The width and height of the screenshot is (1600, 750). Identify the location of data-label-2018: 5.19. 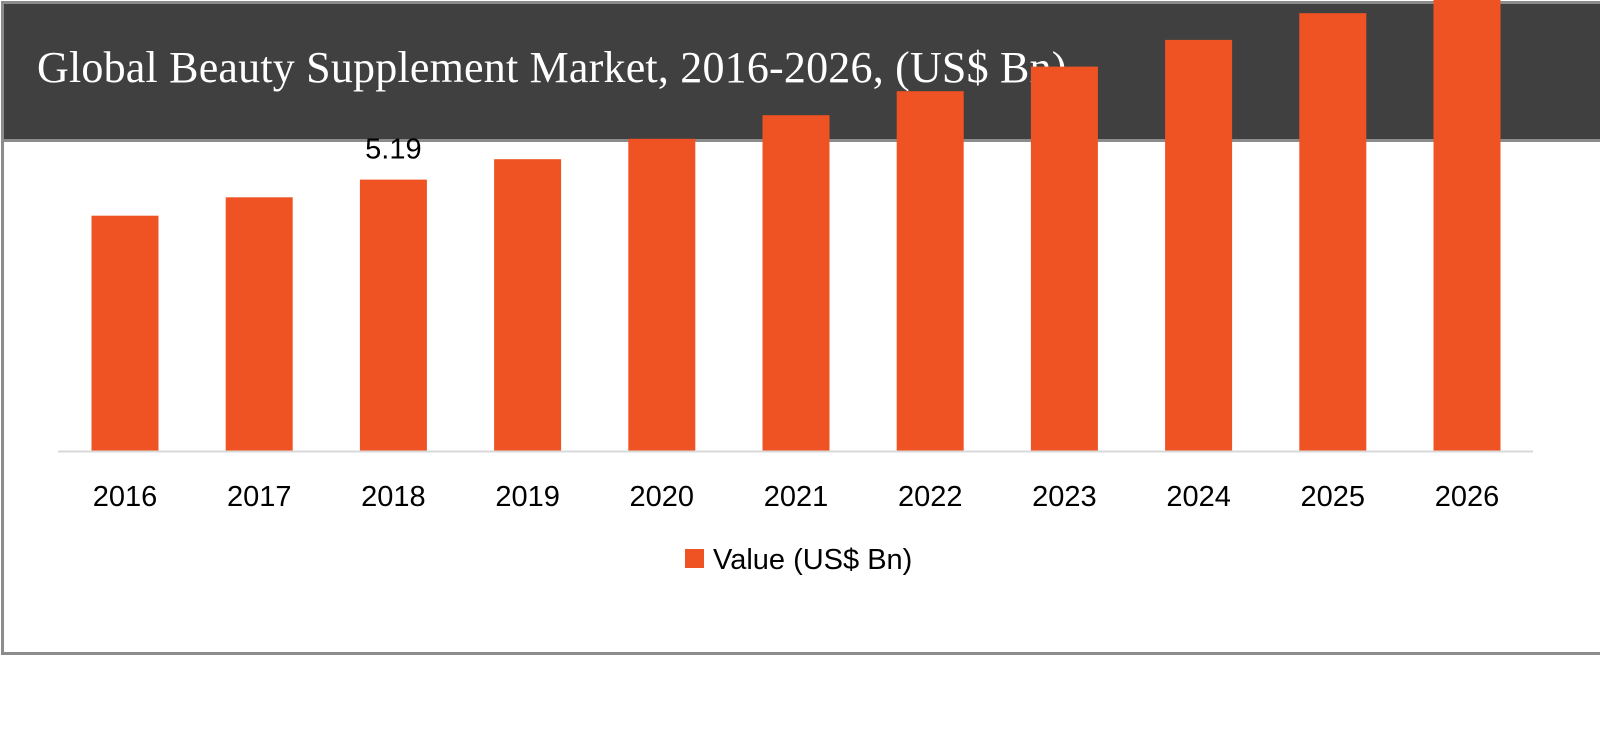
(393, 150).